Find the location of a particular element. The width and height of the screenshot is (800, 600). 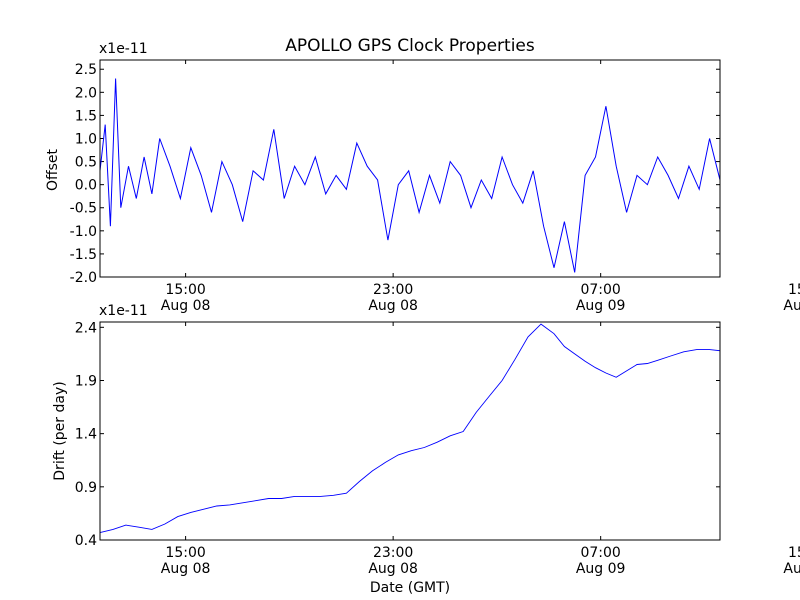

offset-ytick-label: 1.5 is located at coordinates (86, 116).